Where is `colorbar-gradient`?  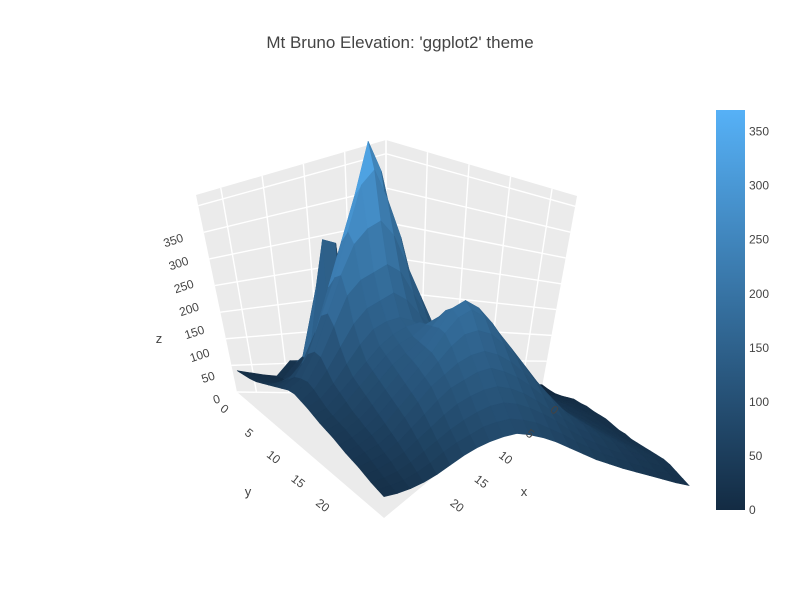 colorbar-gradient is located at coordinates (730, 310).